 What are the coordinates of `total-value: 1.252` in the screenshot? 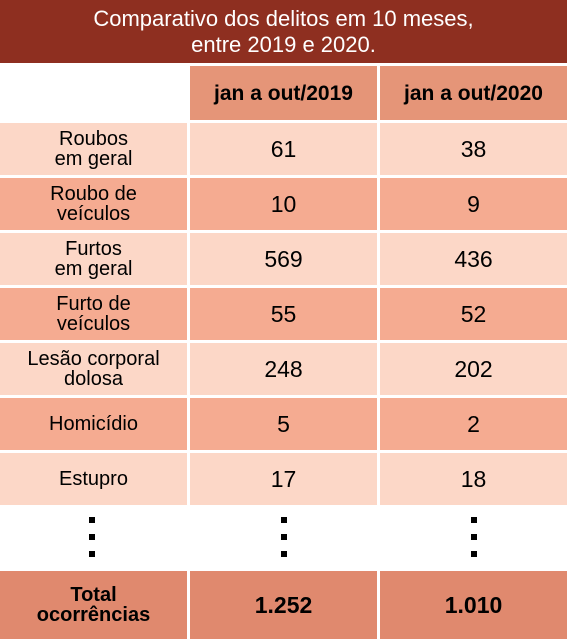 It's located at (283, 604).